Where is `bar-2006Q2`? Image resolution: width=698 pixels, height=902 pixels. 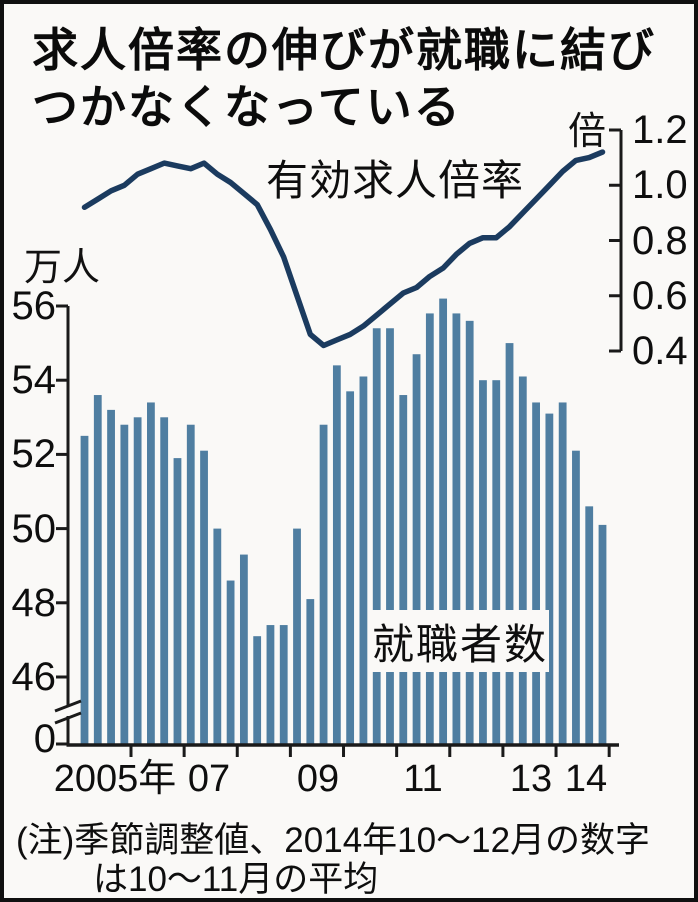 bar-2006Q2 is located at coordinates (151, 573).